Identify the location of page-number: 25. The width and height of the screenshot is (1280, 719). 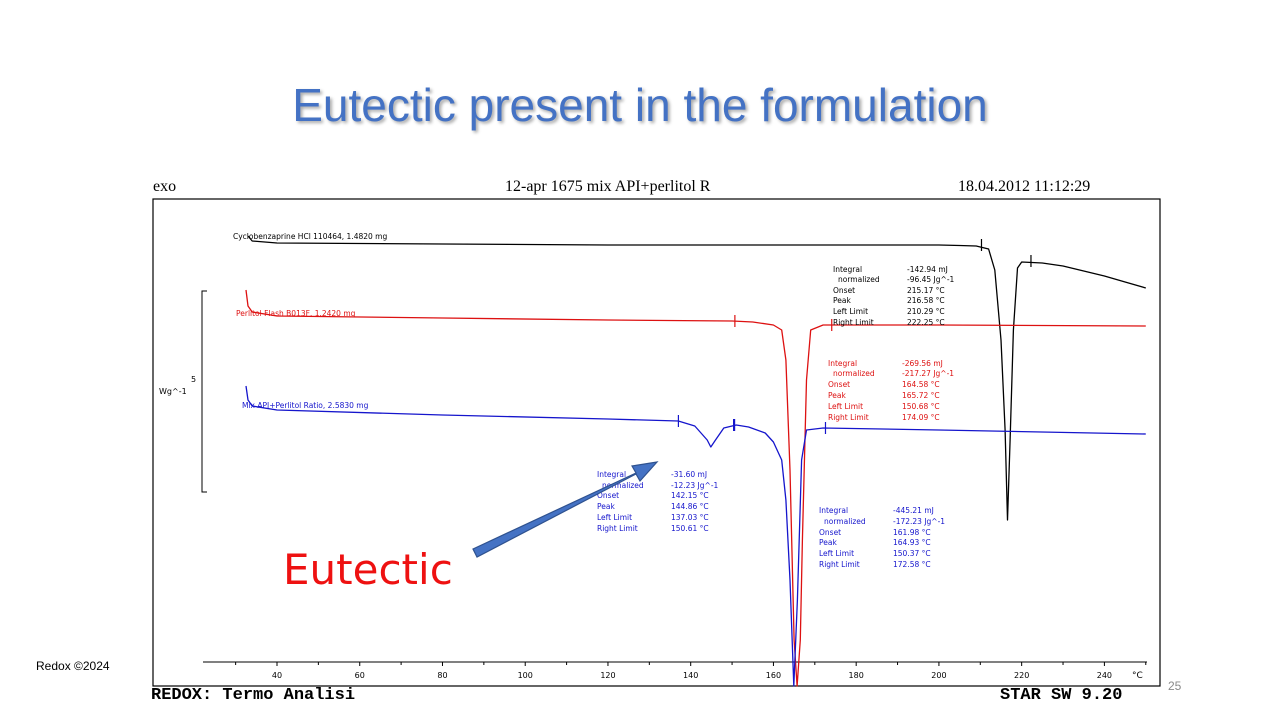
(1175, 686).